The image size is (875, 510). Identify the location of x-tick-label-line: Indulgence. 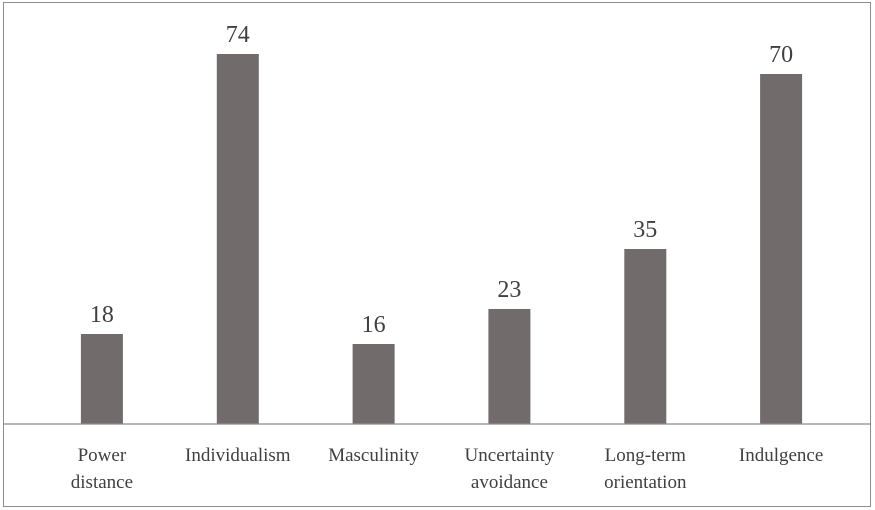
(781, 455).